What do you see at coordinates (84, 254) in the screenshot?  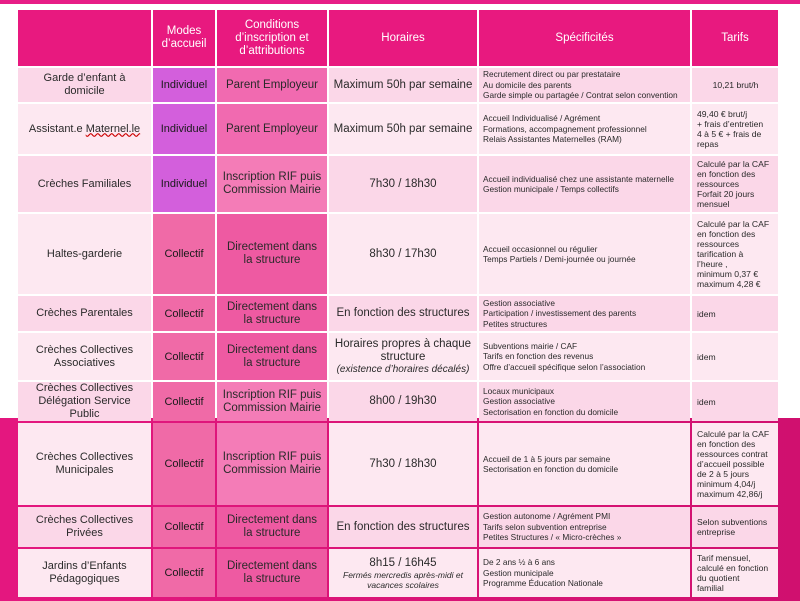 I see `care-type-cell: Haltes-garderie` at bounding box center [84, 254].